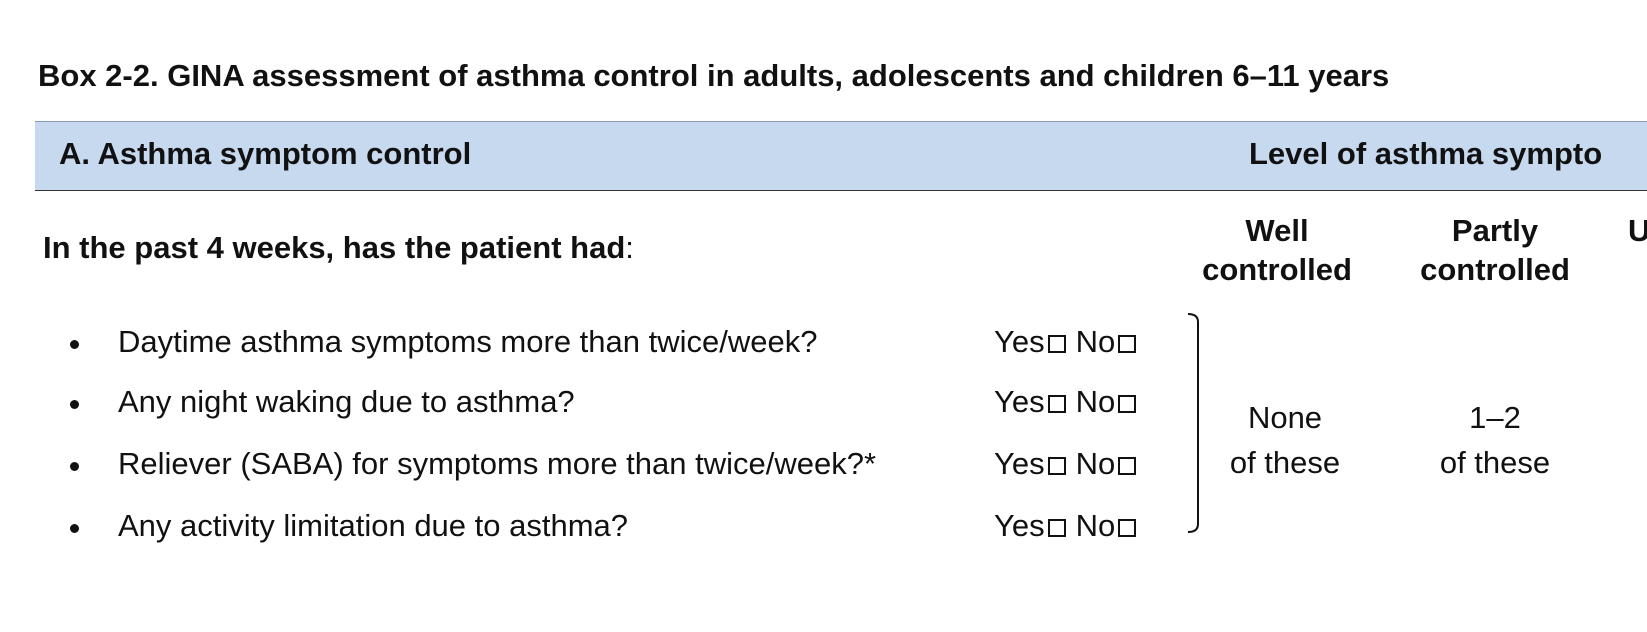 Image resolution: width=1647 pixels, height=632 pixels. What do you see at coordinates (1495, 441) in the screenshot?
I see `partly-controlled-criteria: 1–2 of these` at bounding box center [1495, 441].